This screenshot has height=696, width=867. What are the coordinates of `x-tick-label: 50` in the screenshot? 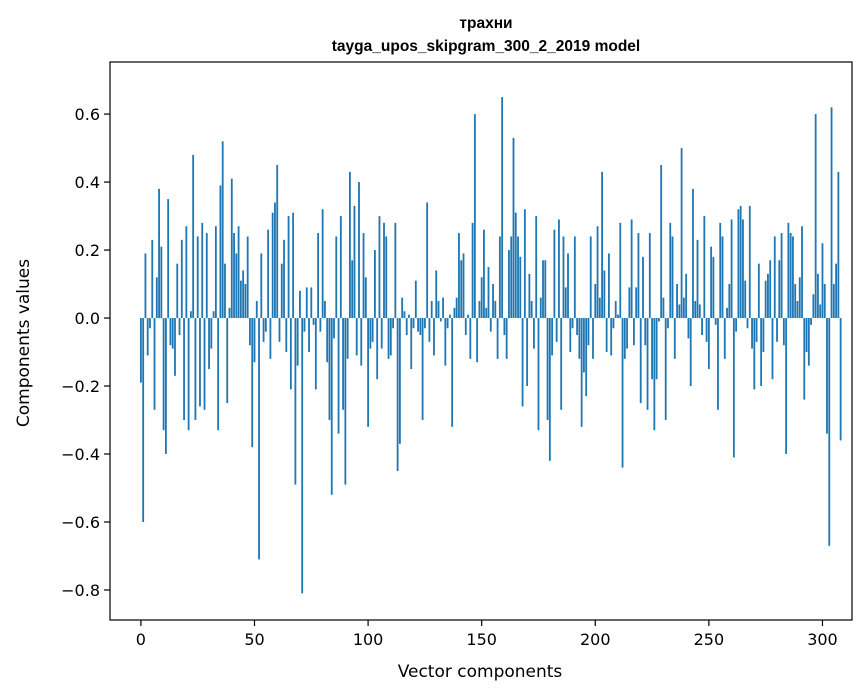 It's located at (254, 639).